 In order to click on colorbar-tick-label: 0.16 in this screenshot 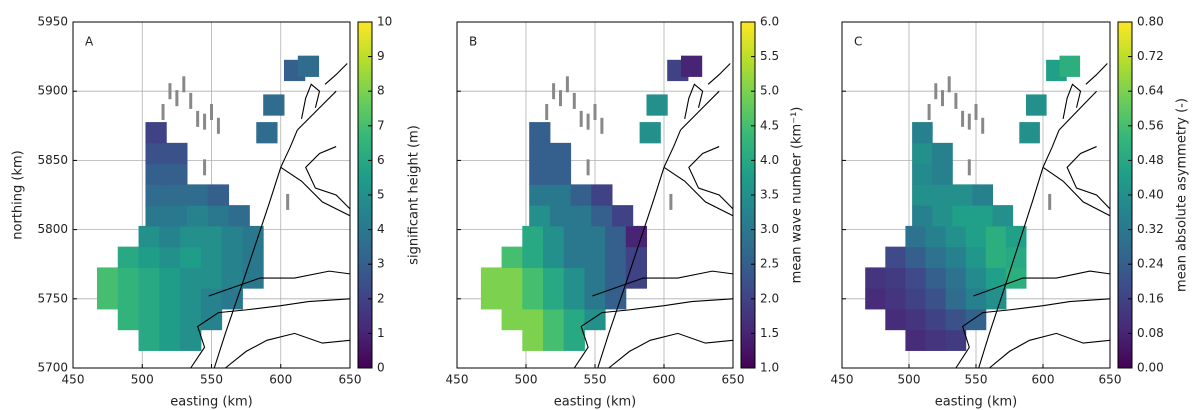, I will do `click(1150, 298)`.